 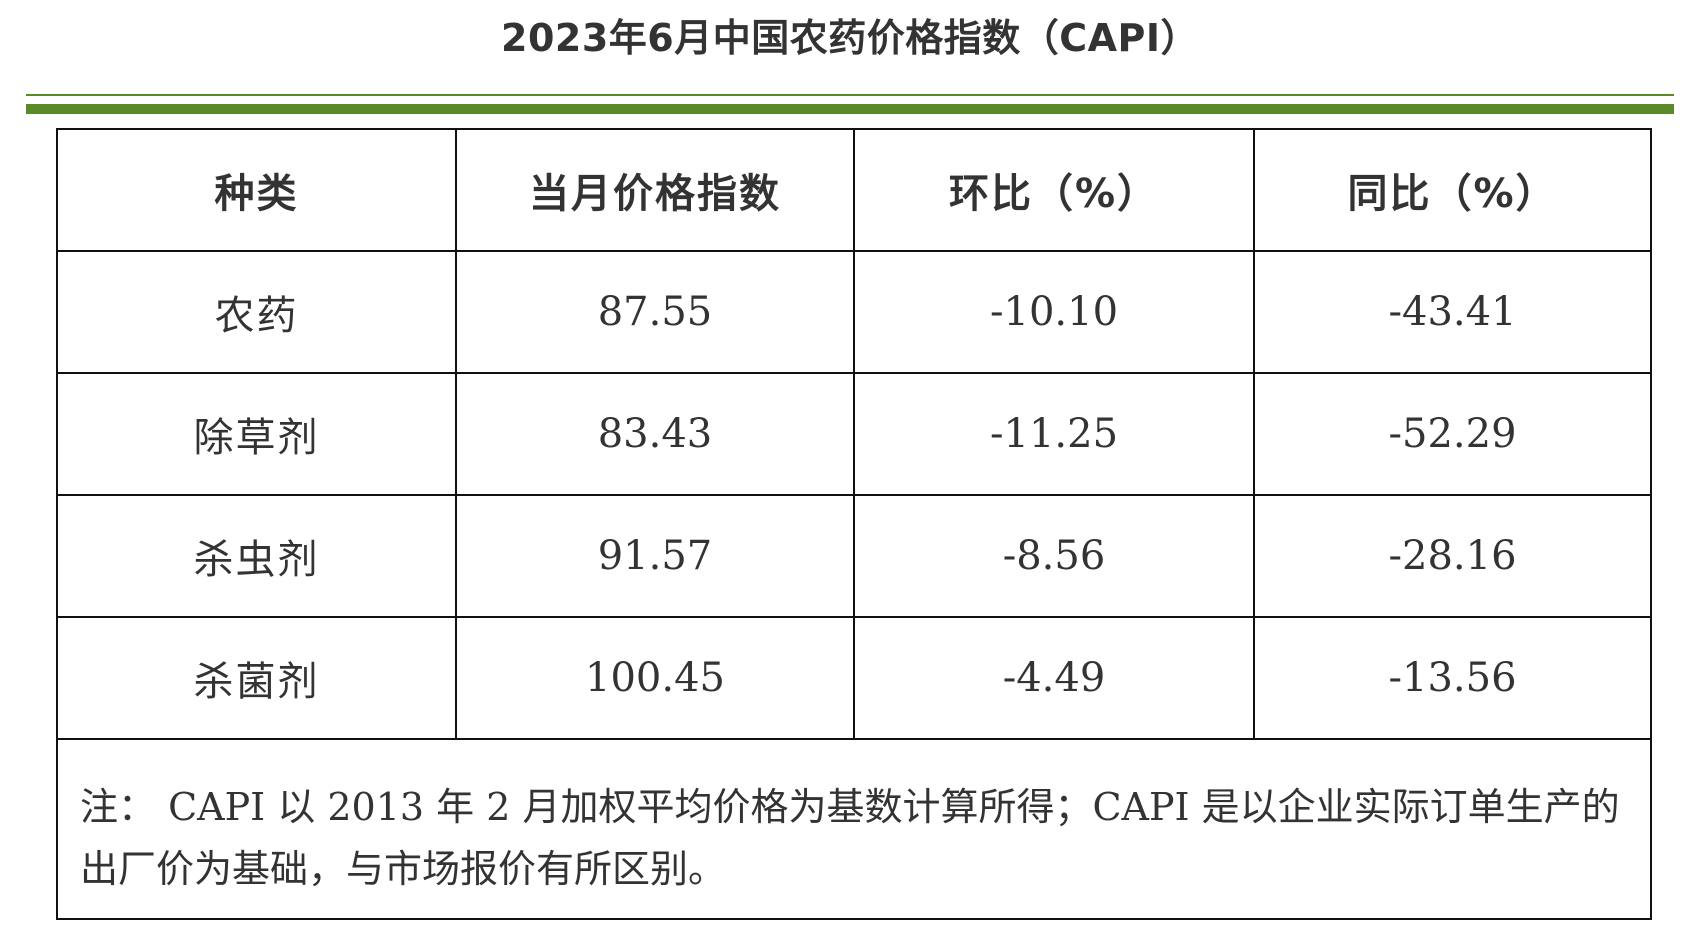 I want to click on page-title: 2023年6月中国农药价格指数（CAPI）, so click(x=850, y=38).